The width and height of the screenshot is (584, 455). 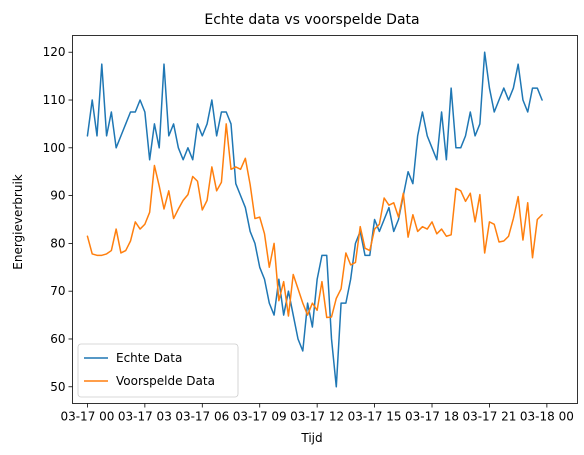 I want to click on x-tick-label: 03-17 12, so click(x=317, y=417).